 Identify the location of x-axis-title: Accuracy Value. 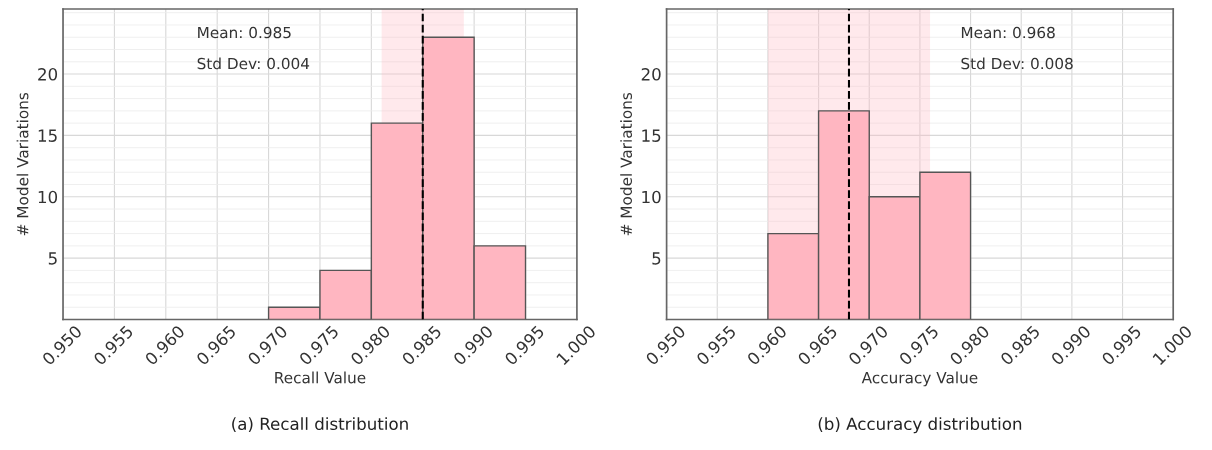
(919, 379).